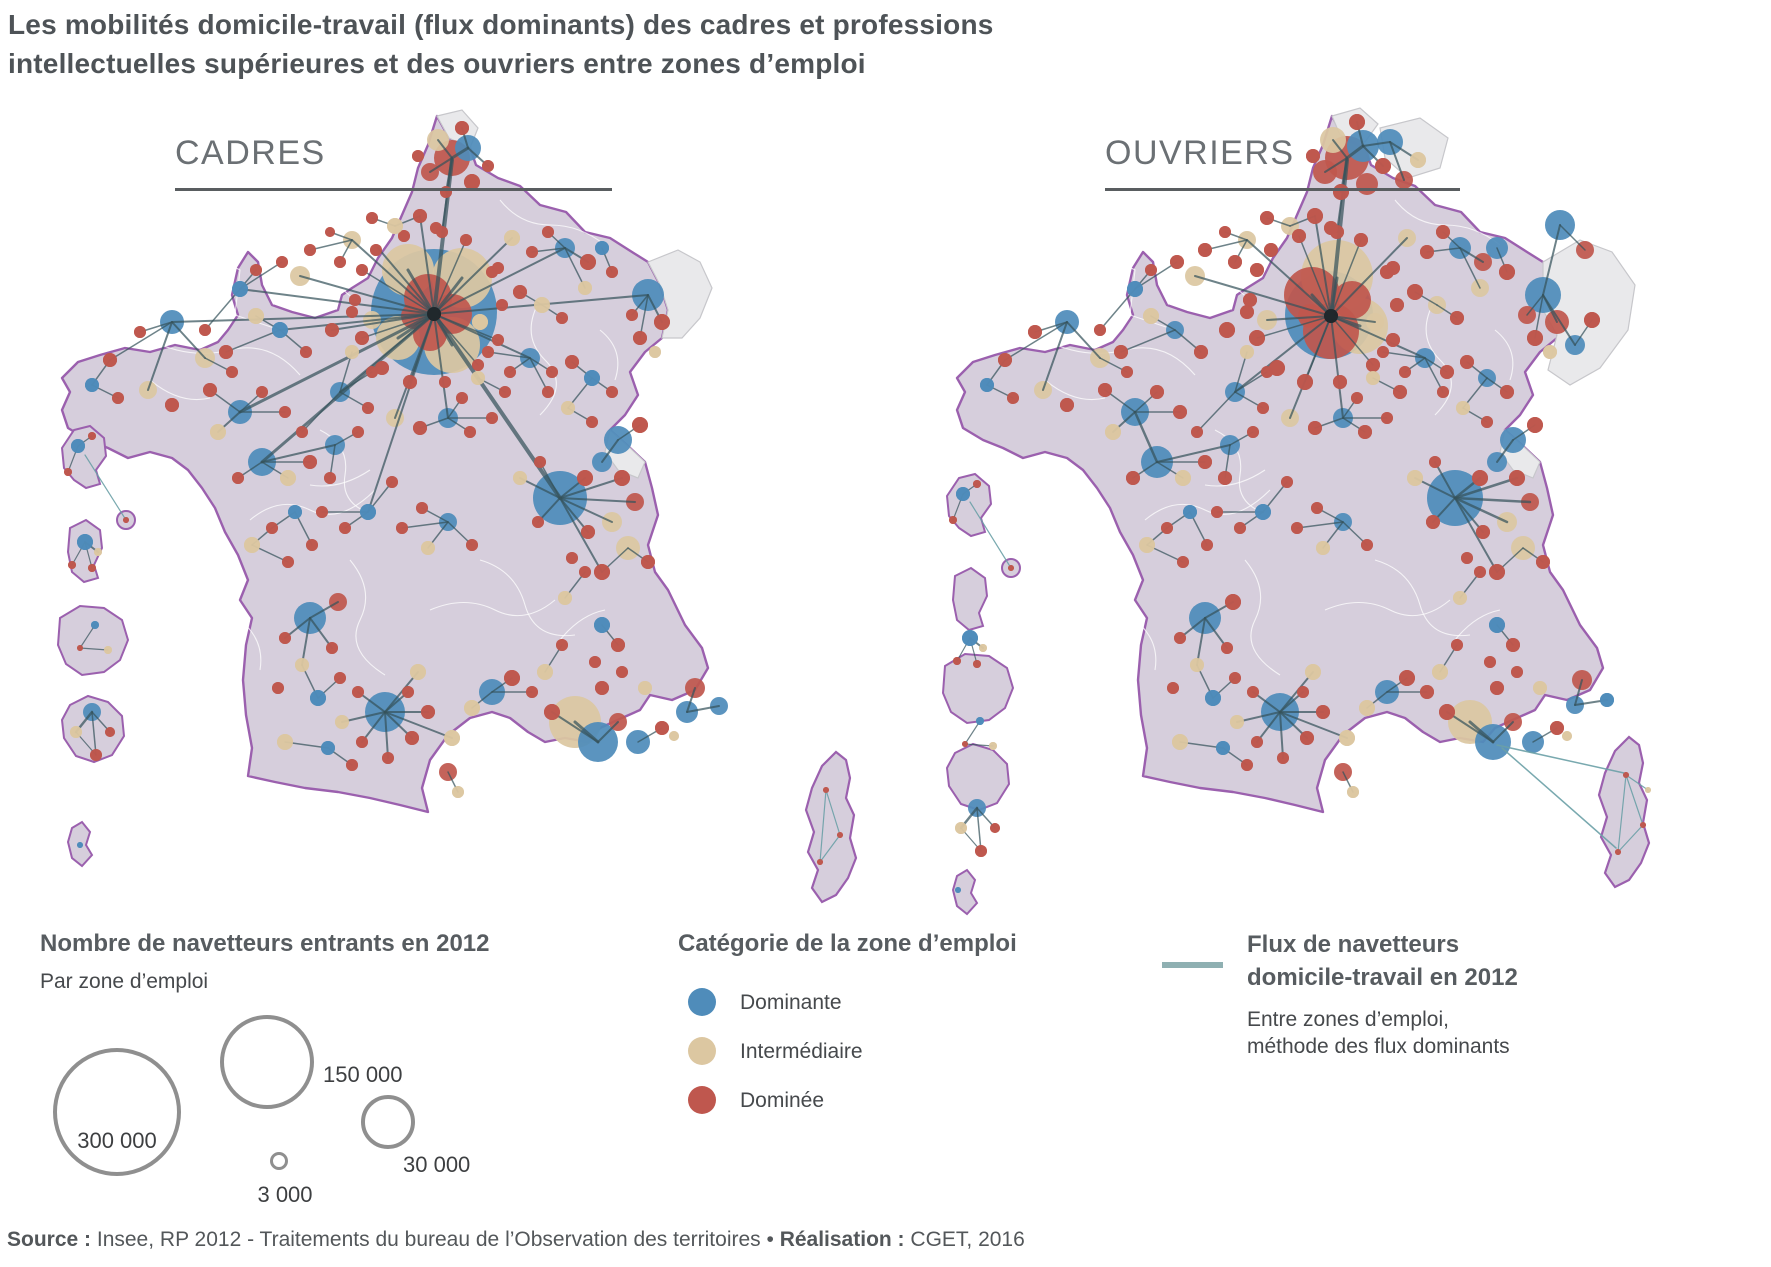  I want to click on size-legend-subtitle: Par zone d’emploi, so click(124, 981).